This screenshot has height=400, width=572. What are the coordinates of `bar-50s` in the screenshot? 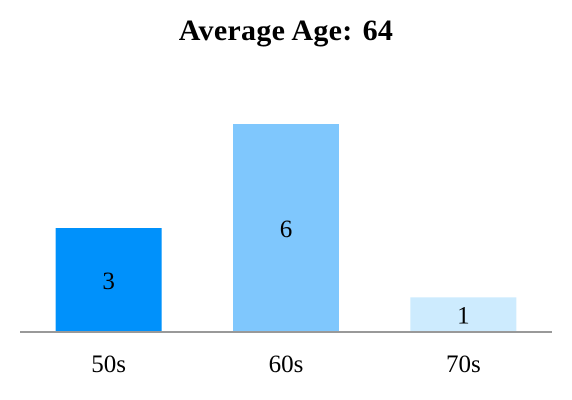 It's located at (108, 280).